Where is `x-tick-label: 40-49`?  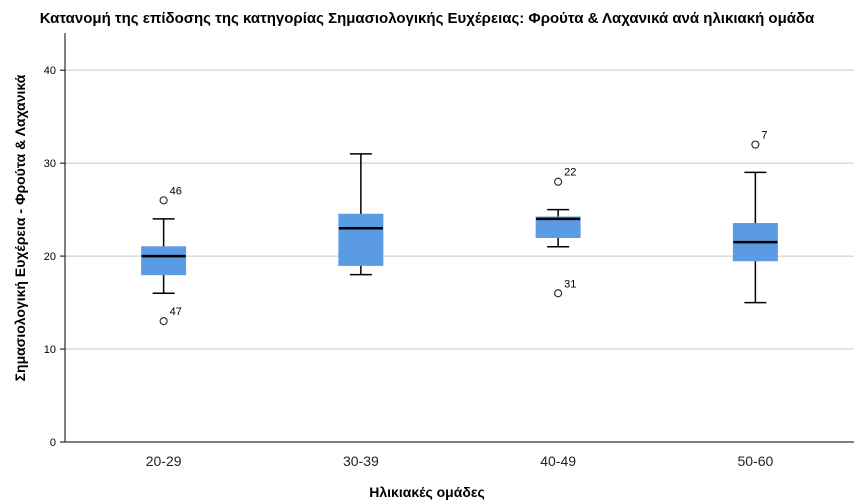 x-tick-label: 40-49 is located at coordinates (558, 461).